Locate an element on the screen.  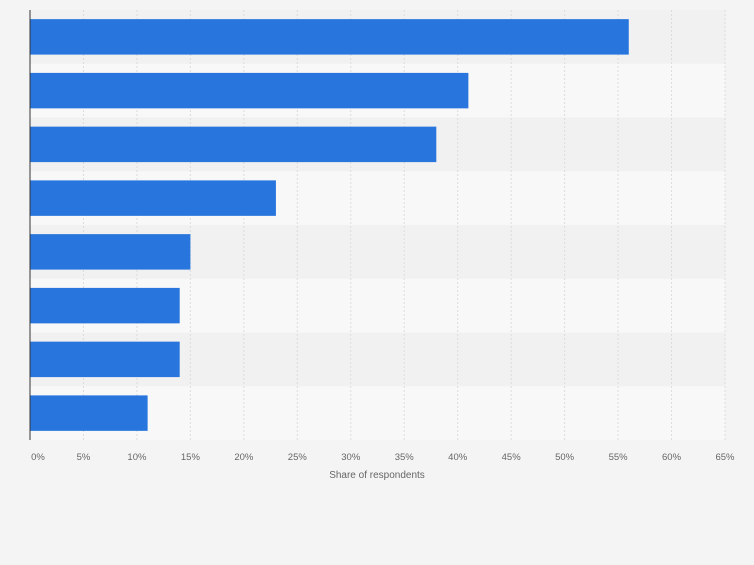
x-tick-label: 25% is located at coordinates (298, 457).